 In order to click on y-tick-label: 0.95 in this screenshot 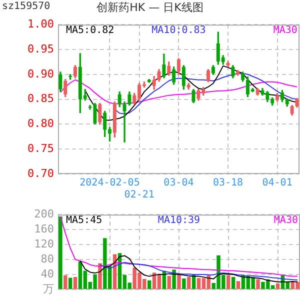, I will do `click(41, 49)`.